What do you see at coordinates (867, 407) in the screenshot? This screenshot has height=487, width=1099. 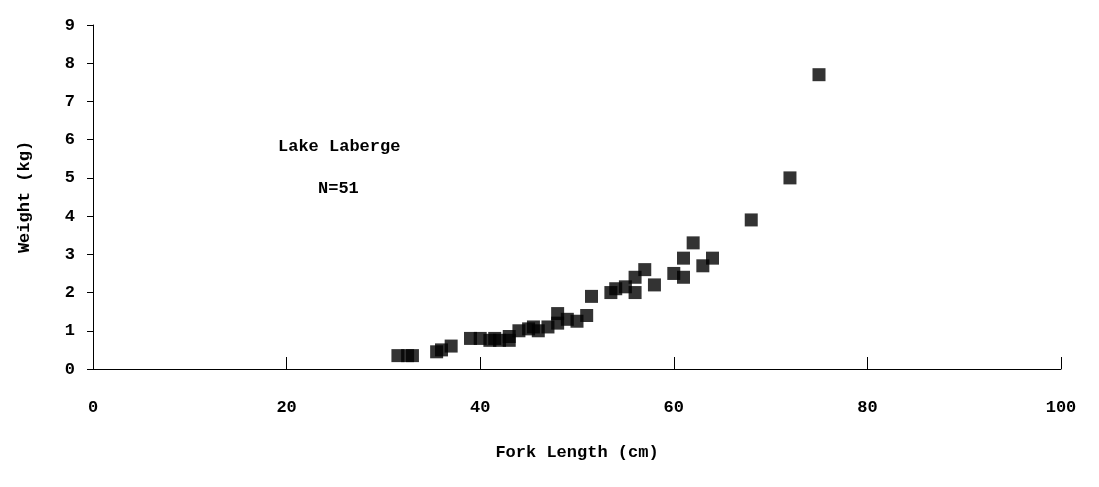 I see `x-tick-label: 80` at bounding box center [867, 407].